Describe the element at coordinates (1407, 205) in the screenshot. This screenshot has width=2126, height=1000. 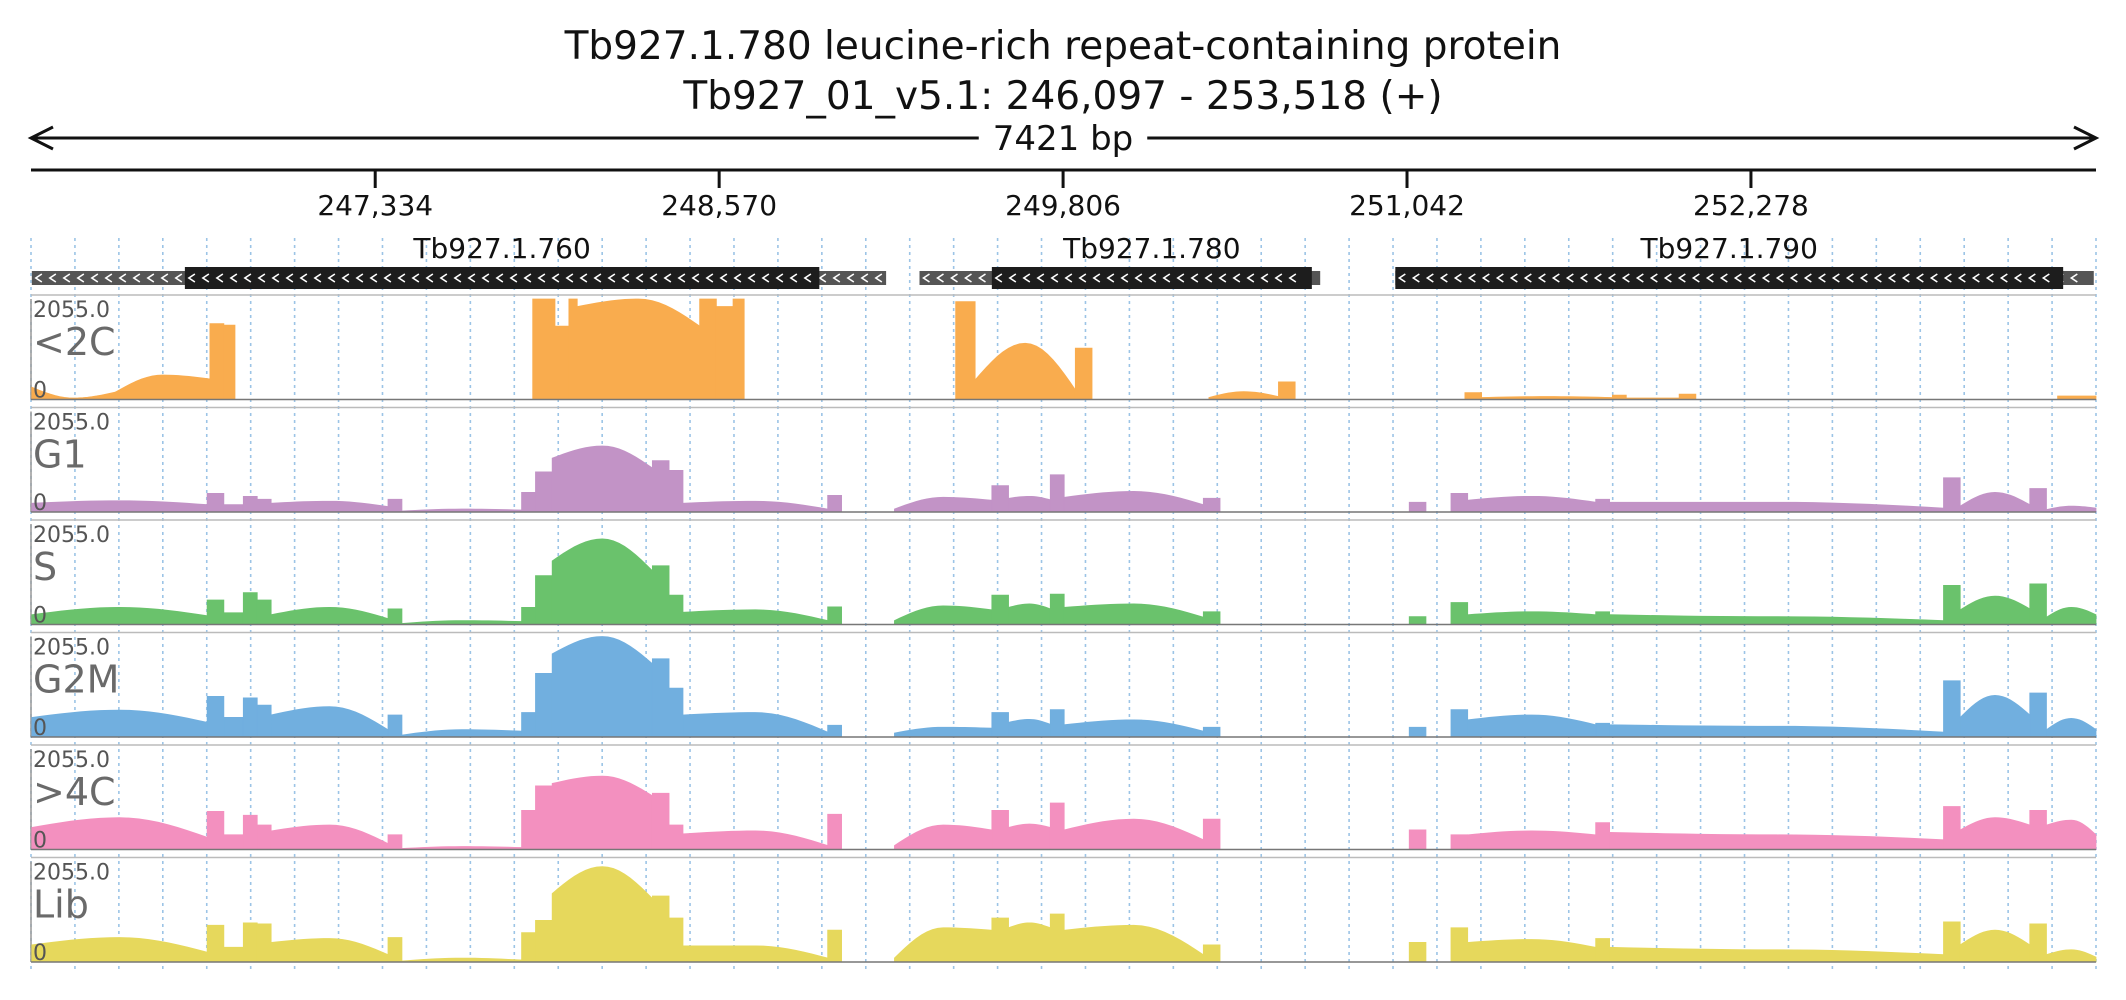
I see `axis-tick-label: 251,042` at that location.